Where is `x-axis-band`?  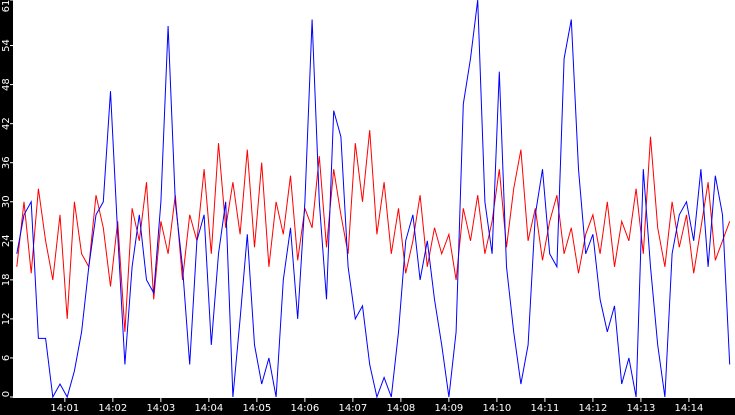 x-axis-band is located at coordinates (367, 406).